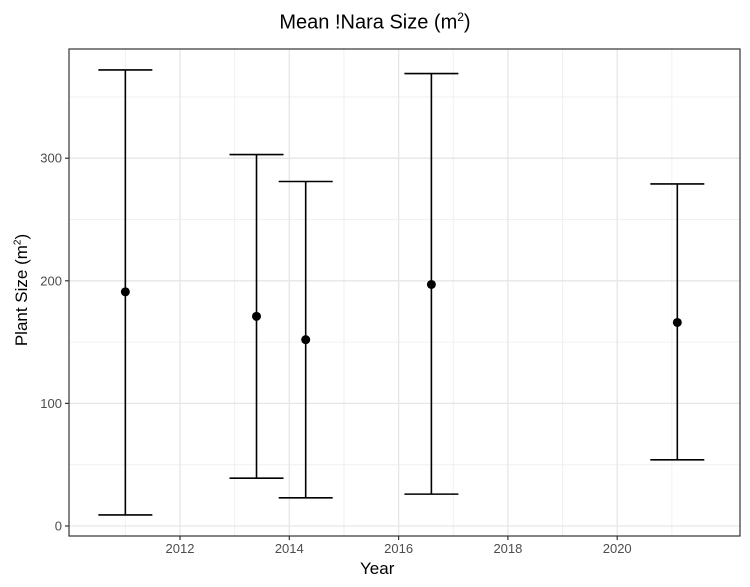 This screenshot has width=750, height=587. What do you see at coordinates (51, 158) in the screenshot?
I see `y-tick-label: 300` at bounding box center [51, 158].